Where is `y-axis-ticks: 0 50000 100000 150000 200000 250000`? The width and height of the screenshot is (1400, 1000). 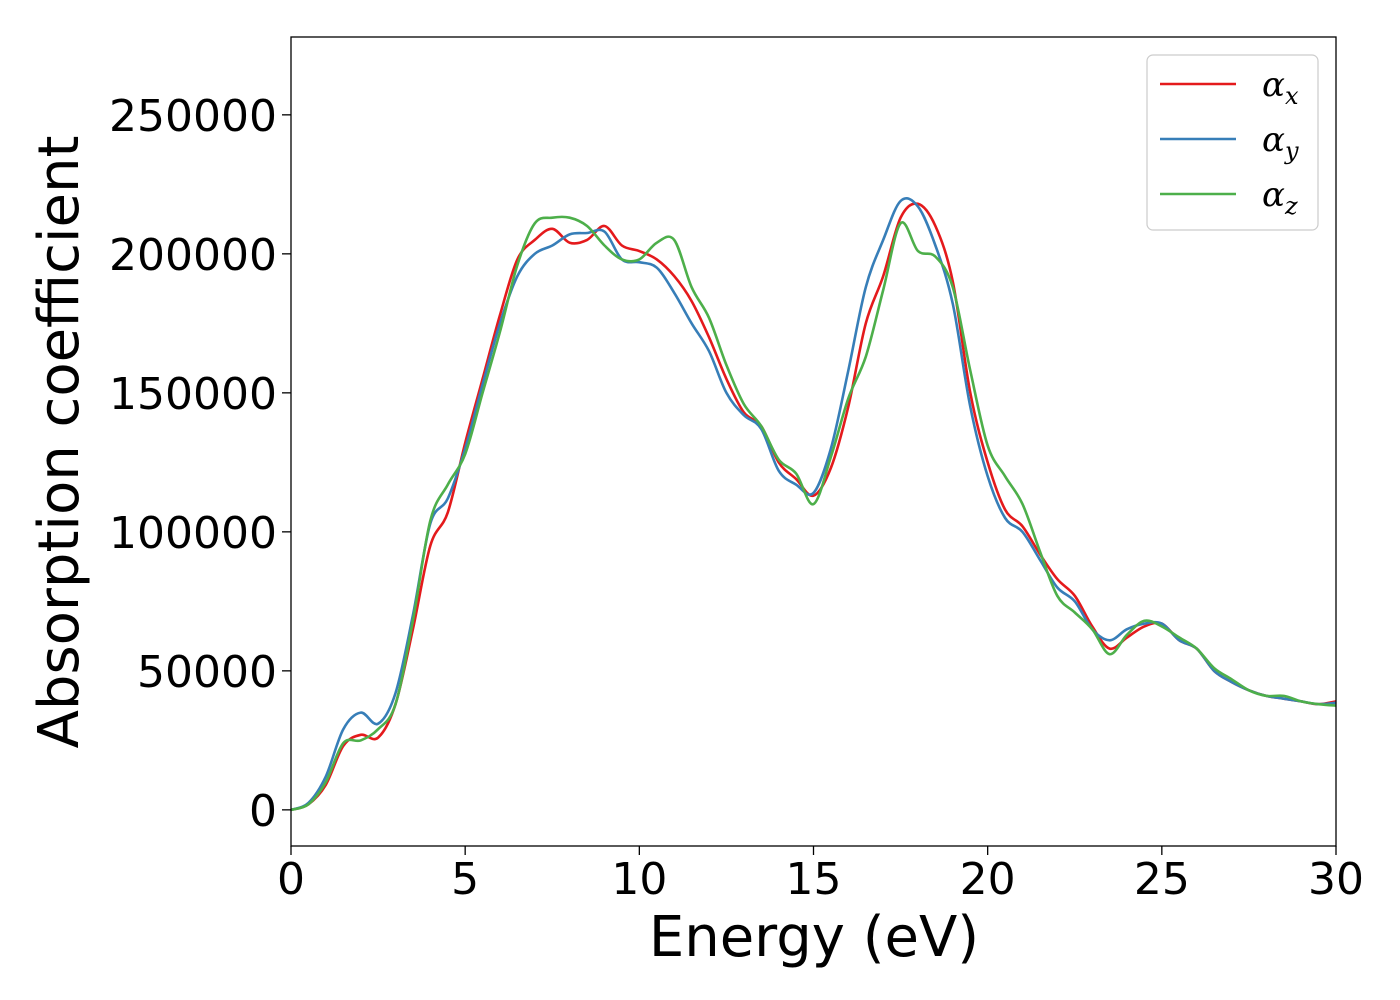 y-axis-ticks: 0 50000 100000 150000 200000 250000 is located at coordinates (200, 464).